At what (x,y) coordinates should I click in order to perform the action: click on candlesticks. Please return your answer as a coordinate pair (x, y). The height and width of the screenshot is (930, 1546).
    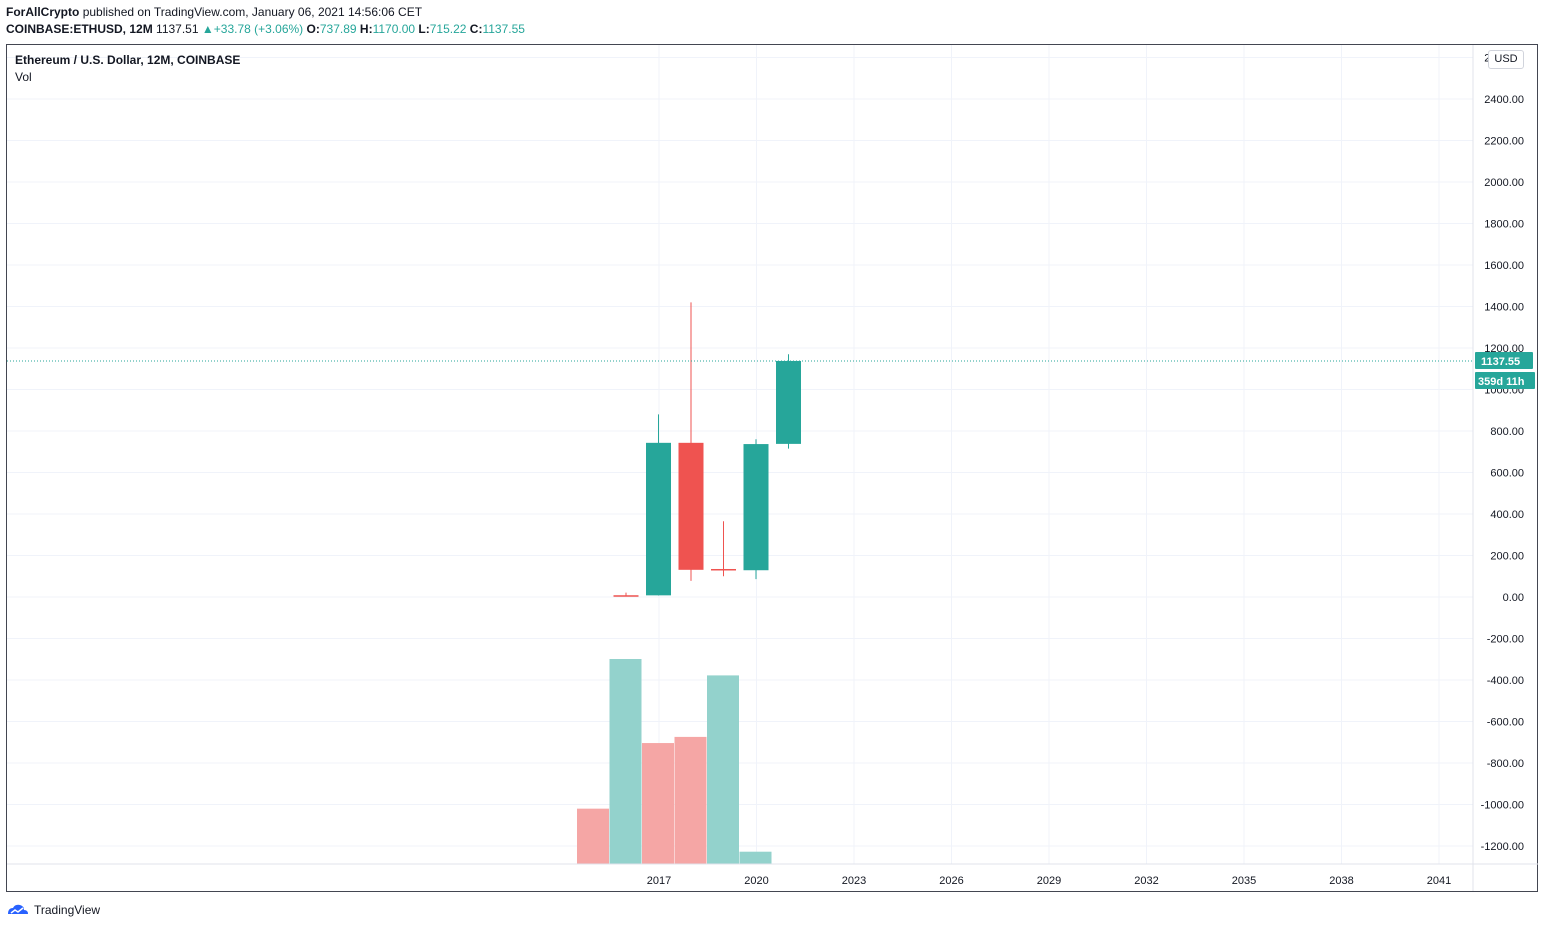
    Looking at the image, I should click on (707, 449).